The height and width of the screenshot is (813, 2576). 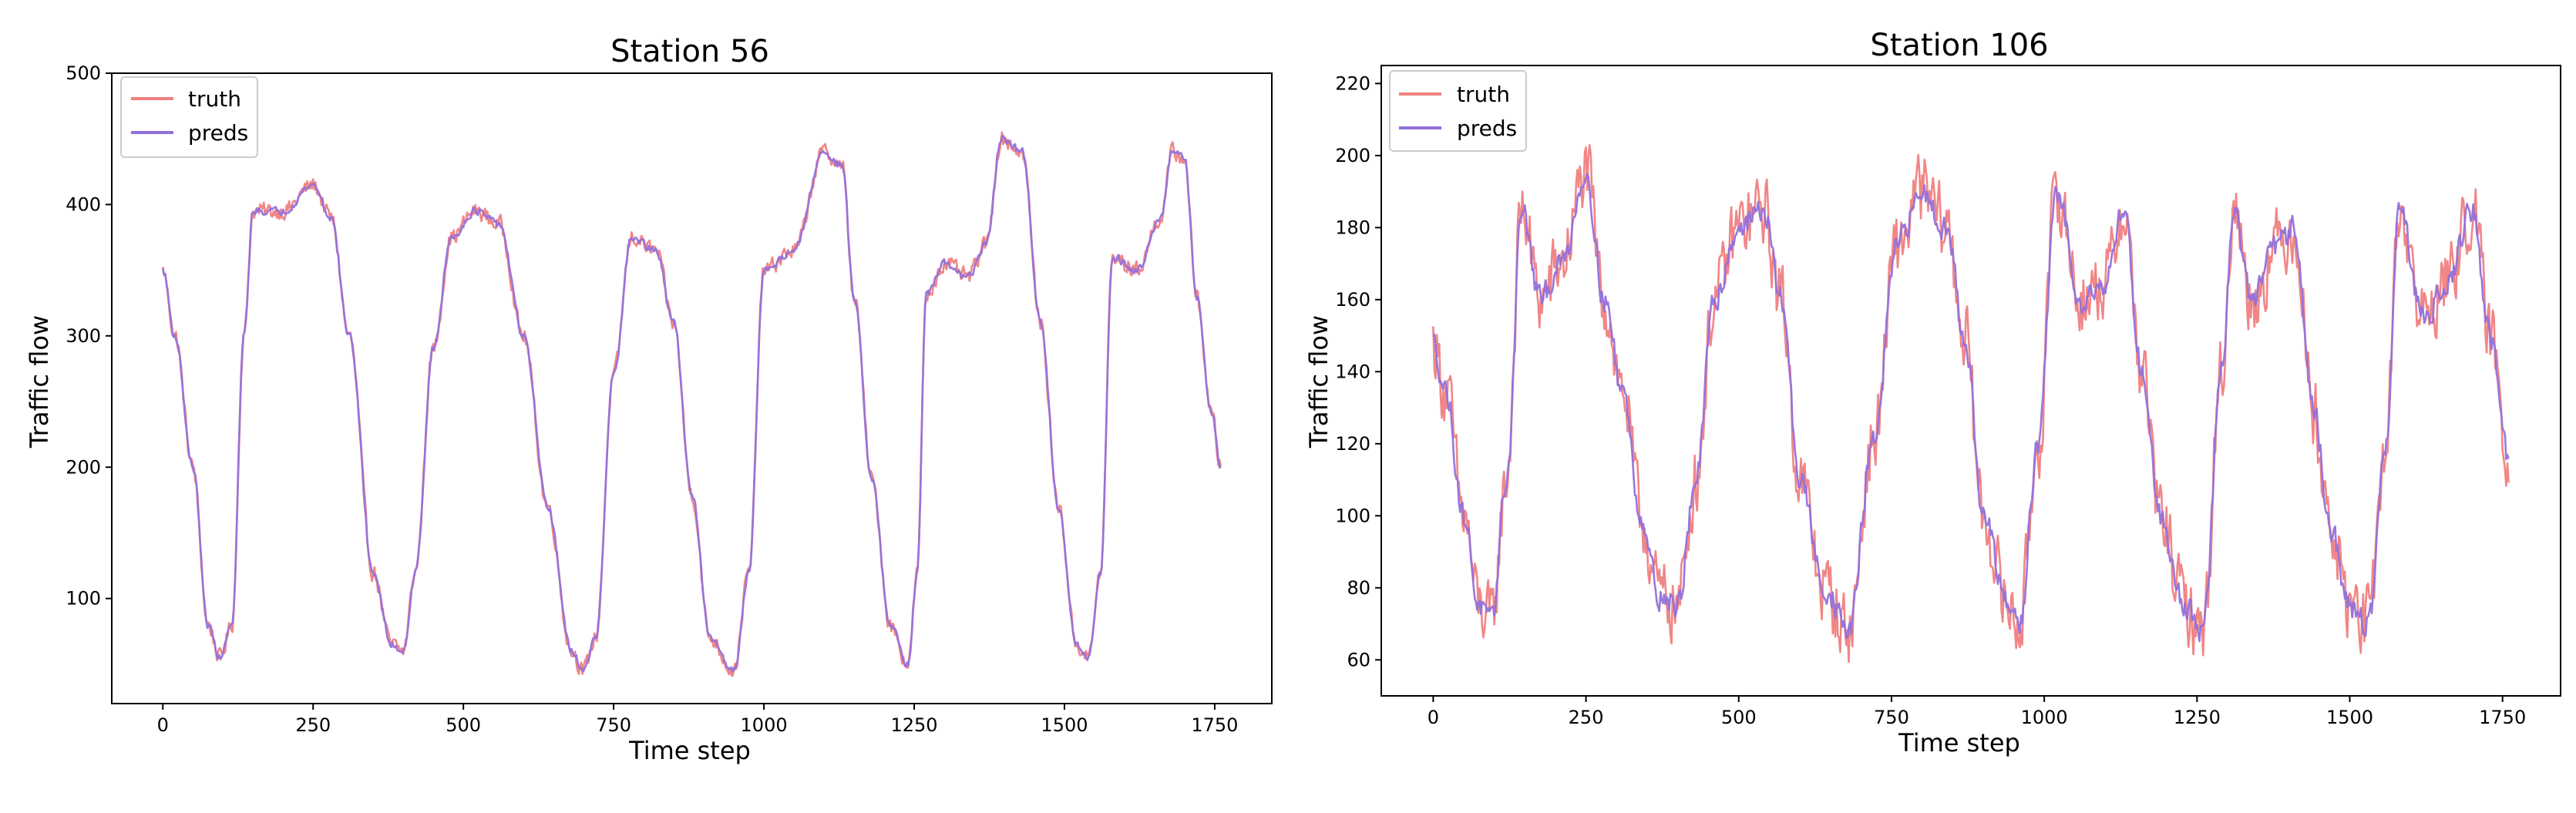 What do you see at coordinates (1352, 371) in the screenshot?
I see `y-tick-label: 140` at bounding box center [1352, 371].